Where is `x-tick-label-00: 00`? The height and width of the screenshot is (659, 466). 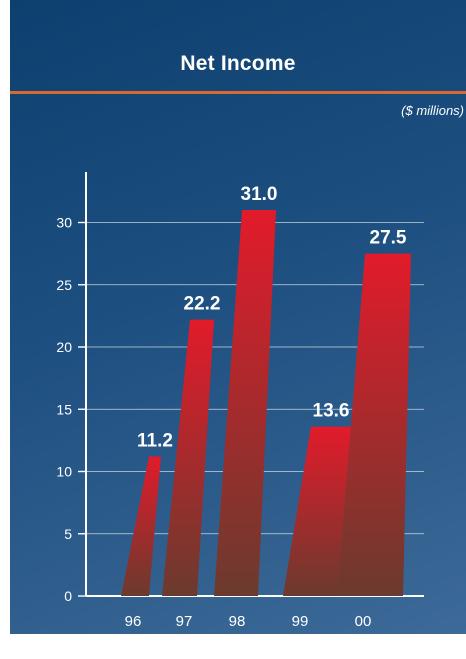
x-tick-label-00: 00 is located at coordinates (363, 621).